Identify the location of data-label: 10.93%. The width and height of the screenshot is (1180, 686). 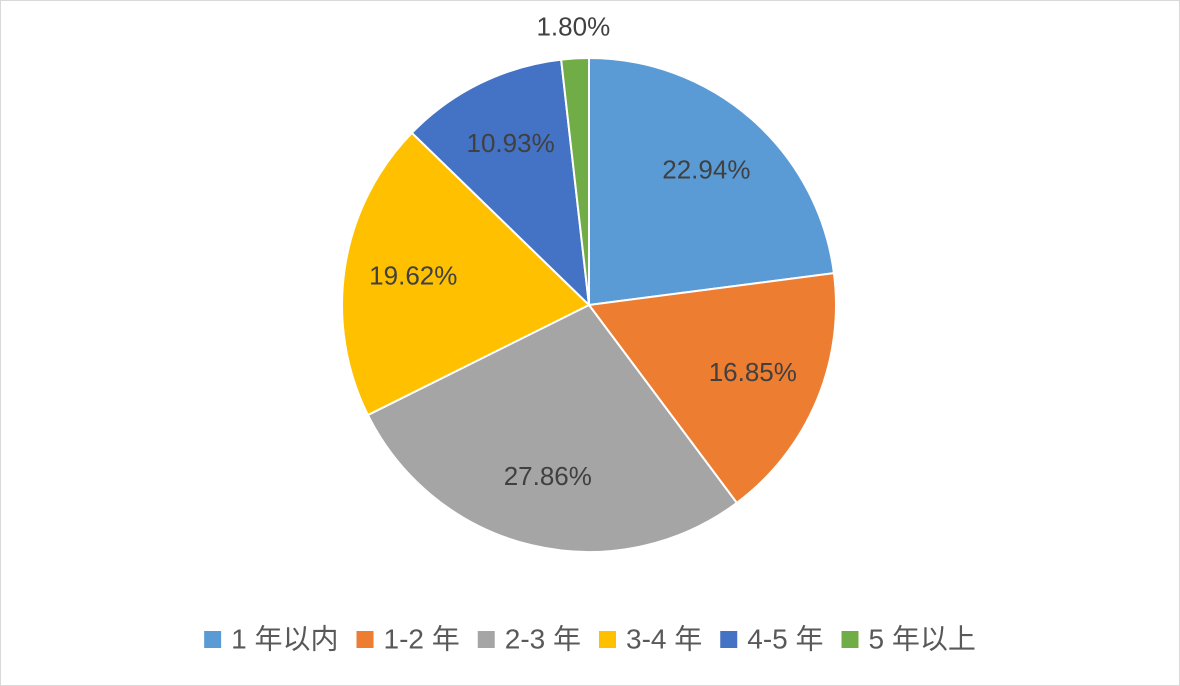
(511, 143).